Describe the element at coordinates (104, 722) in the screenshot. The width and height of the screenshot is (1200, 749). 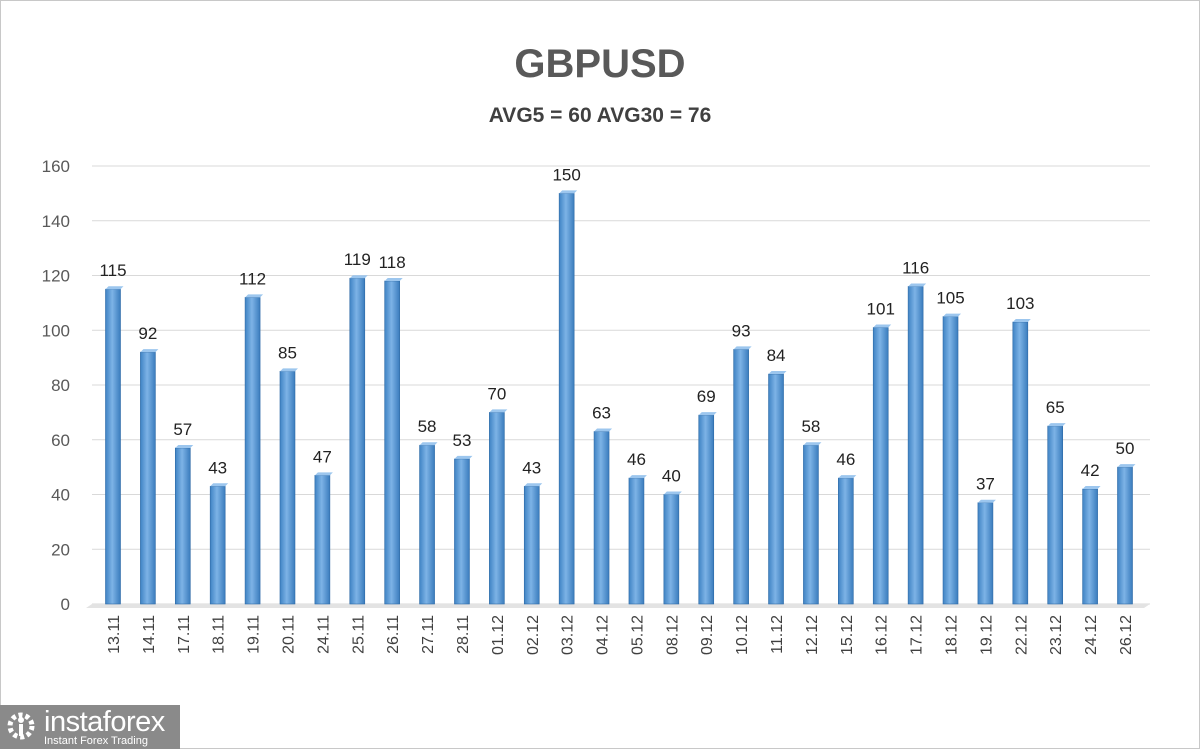
I see `logo-name: instaforex` at that location.